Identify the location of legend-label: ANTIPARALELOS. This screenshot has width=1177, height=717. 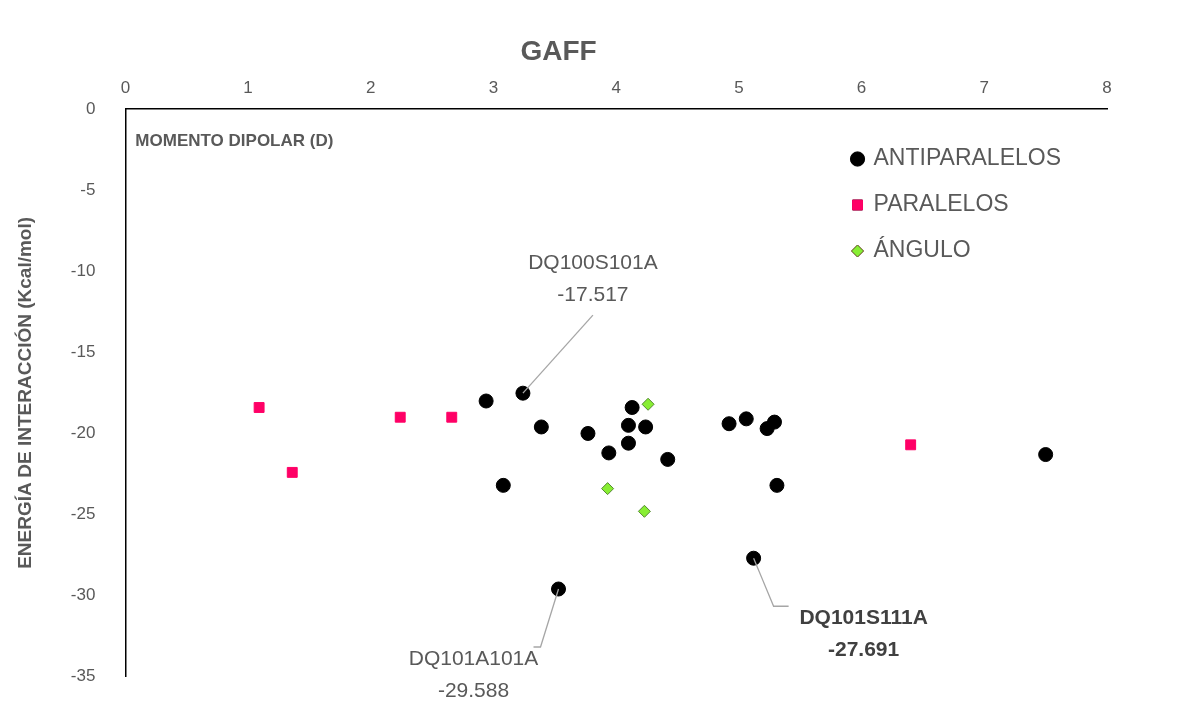
(967, 157).